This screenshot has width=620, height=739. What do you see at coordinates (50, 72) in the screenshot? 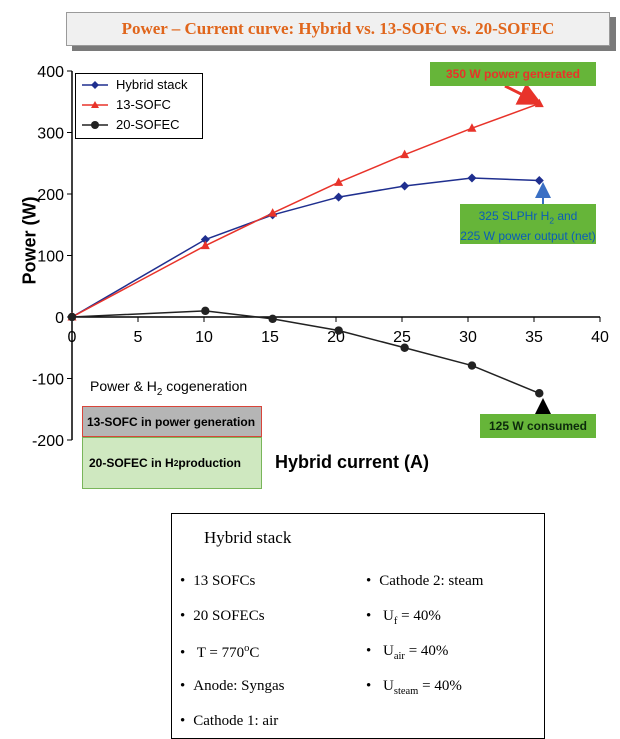
I see `y-tick-label: 400` at bounding box center [50, 72].